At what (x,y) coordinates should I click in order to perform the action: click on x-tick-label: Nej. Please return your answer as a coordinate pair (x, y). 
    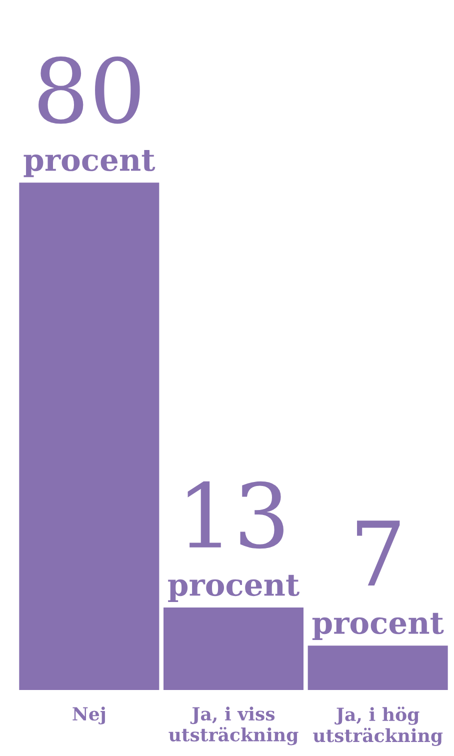
    Looking at the image, I should click on (88, 715).